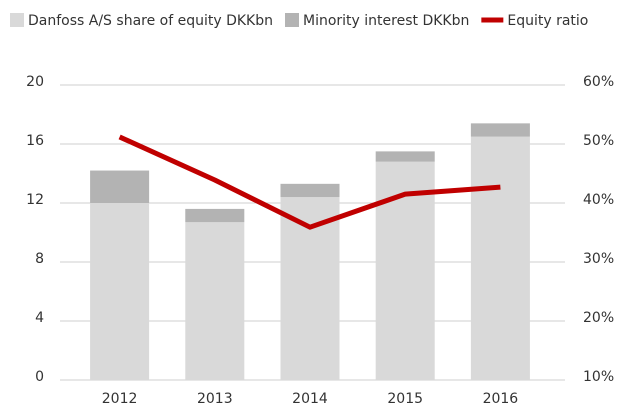  What do you see at coordinates (120, 399) in the screenshot?
I see `x-tick-label: 2012` at bounding box center [120, 399].